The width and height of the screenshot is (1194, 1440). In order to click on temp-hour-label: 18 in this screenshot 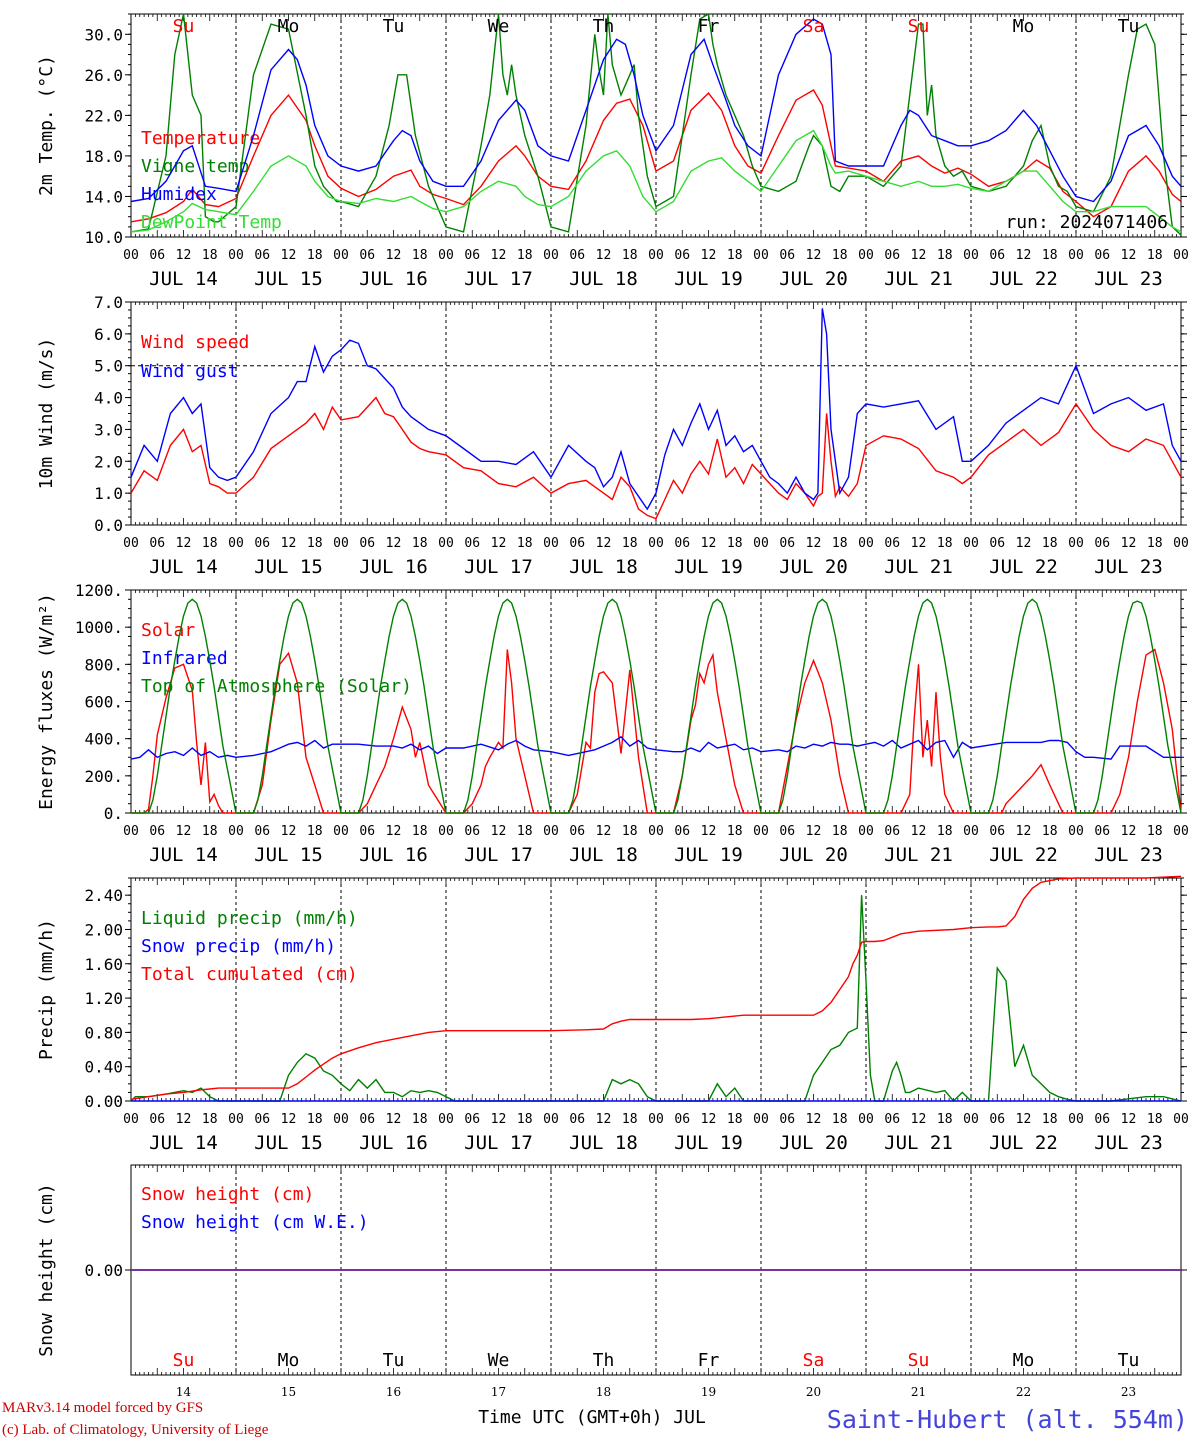, I will do `click(525, 255)`.